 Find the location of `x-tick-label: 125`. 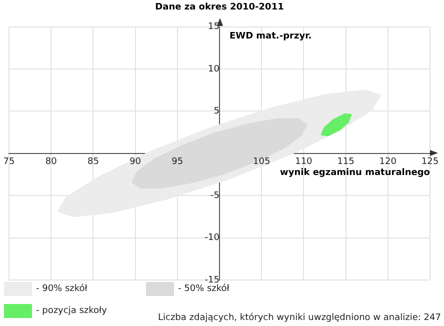

x-tick-label: 125 is located at coordinates (430, 162).